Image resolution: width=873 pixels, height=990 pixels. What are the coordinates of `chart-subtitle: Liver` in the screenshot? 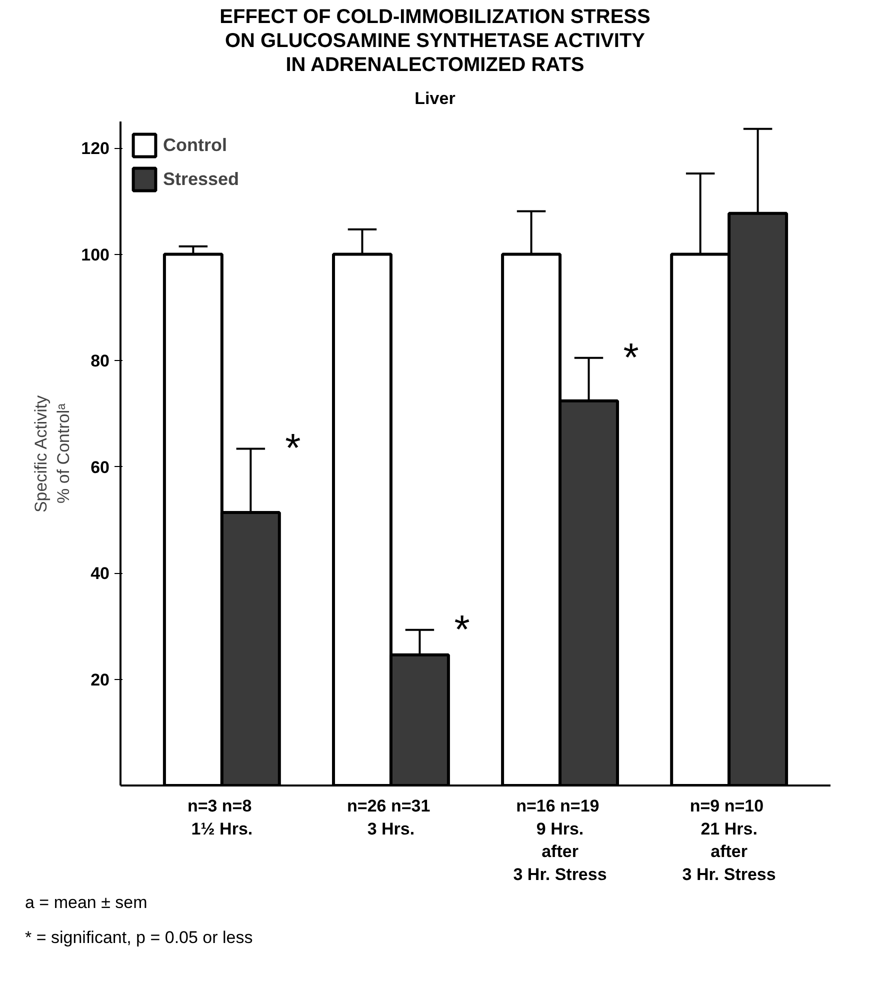 It's located at (435, 99).